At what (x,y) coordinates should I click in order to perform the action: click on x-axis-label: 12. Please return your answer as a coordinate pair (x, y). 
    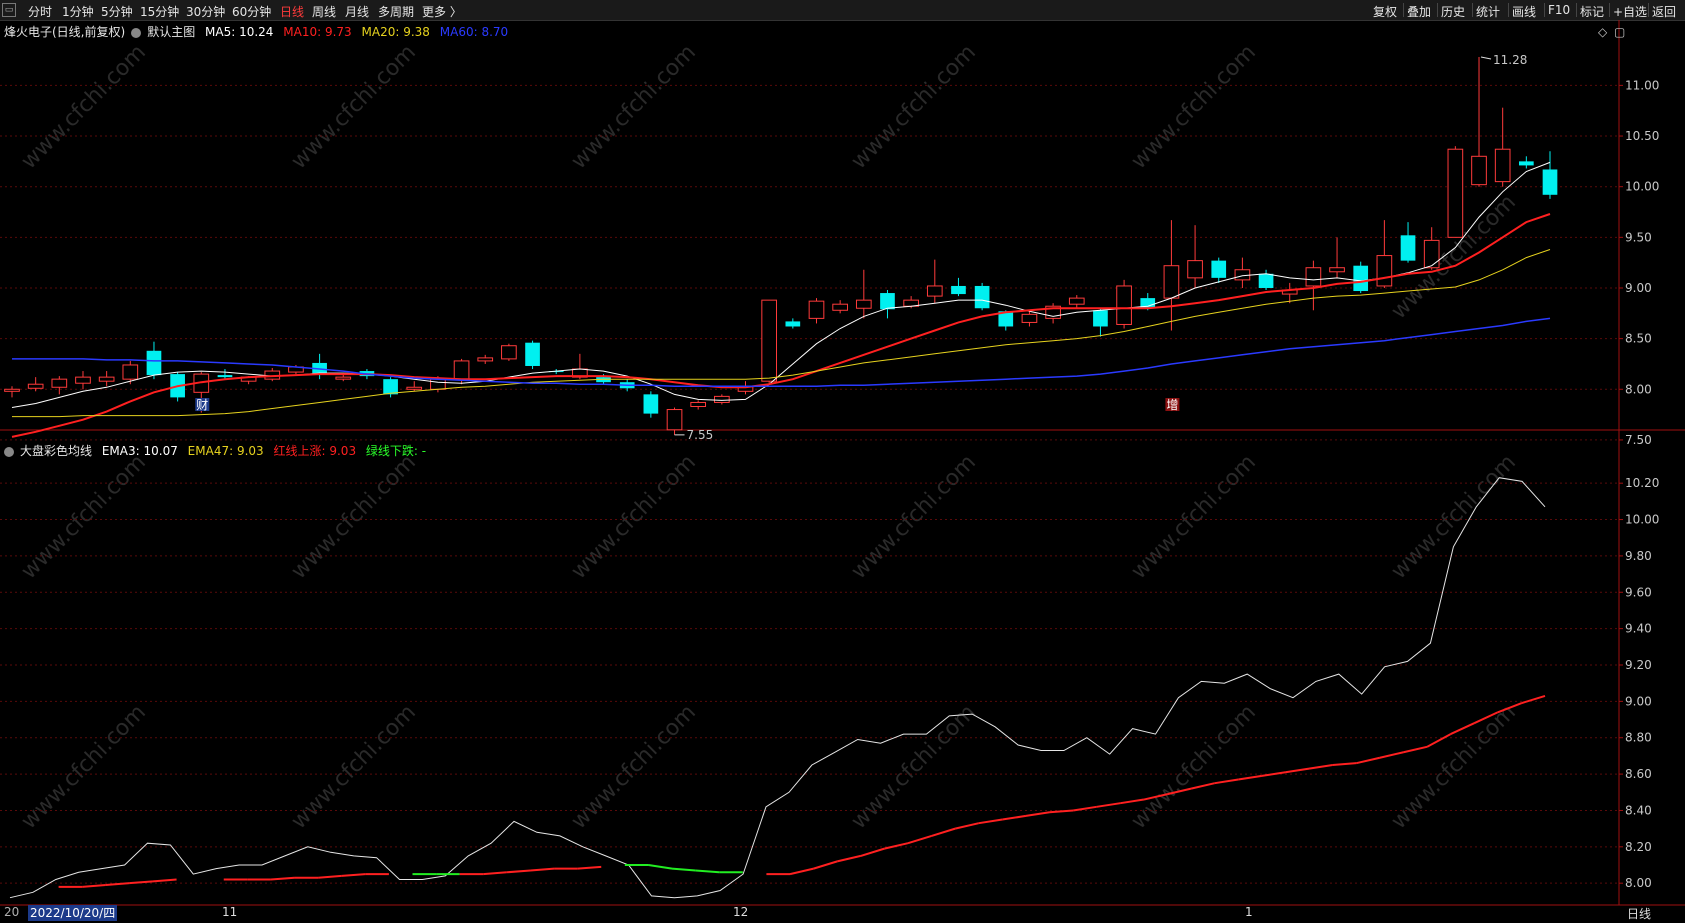
    Looking at the image, I should click on (740, 912).